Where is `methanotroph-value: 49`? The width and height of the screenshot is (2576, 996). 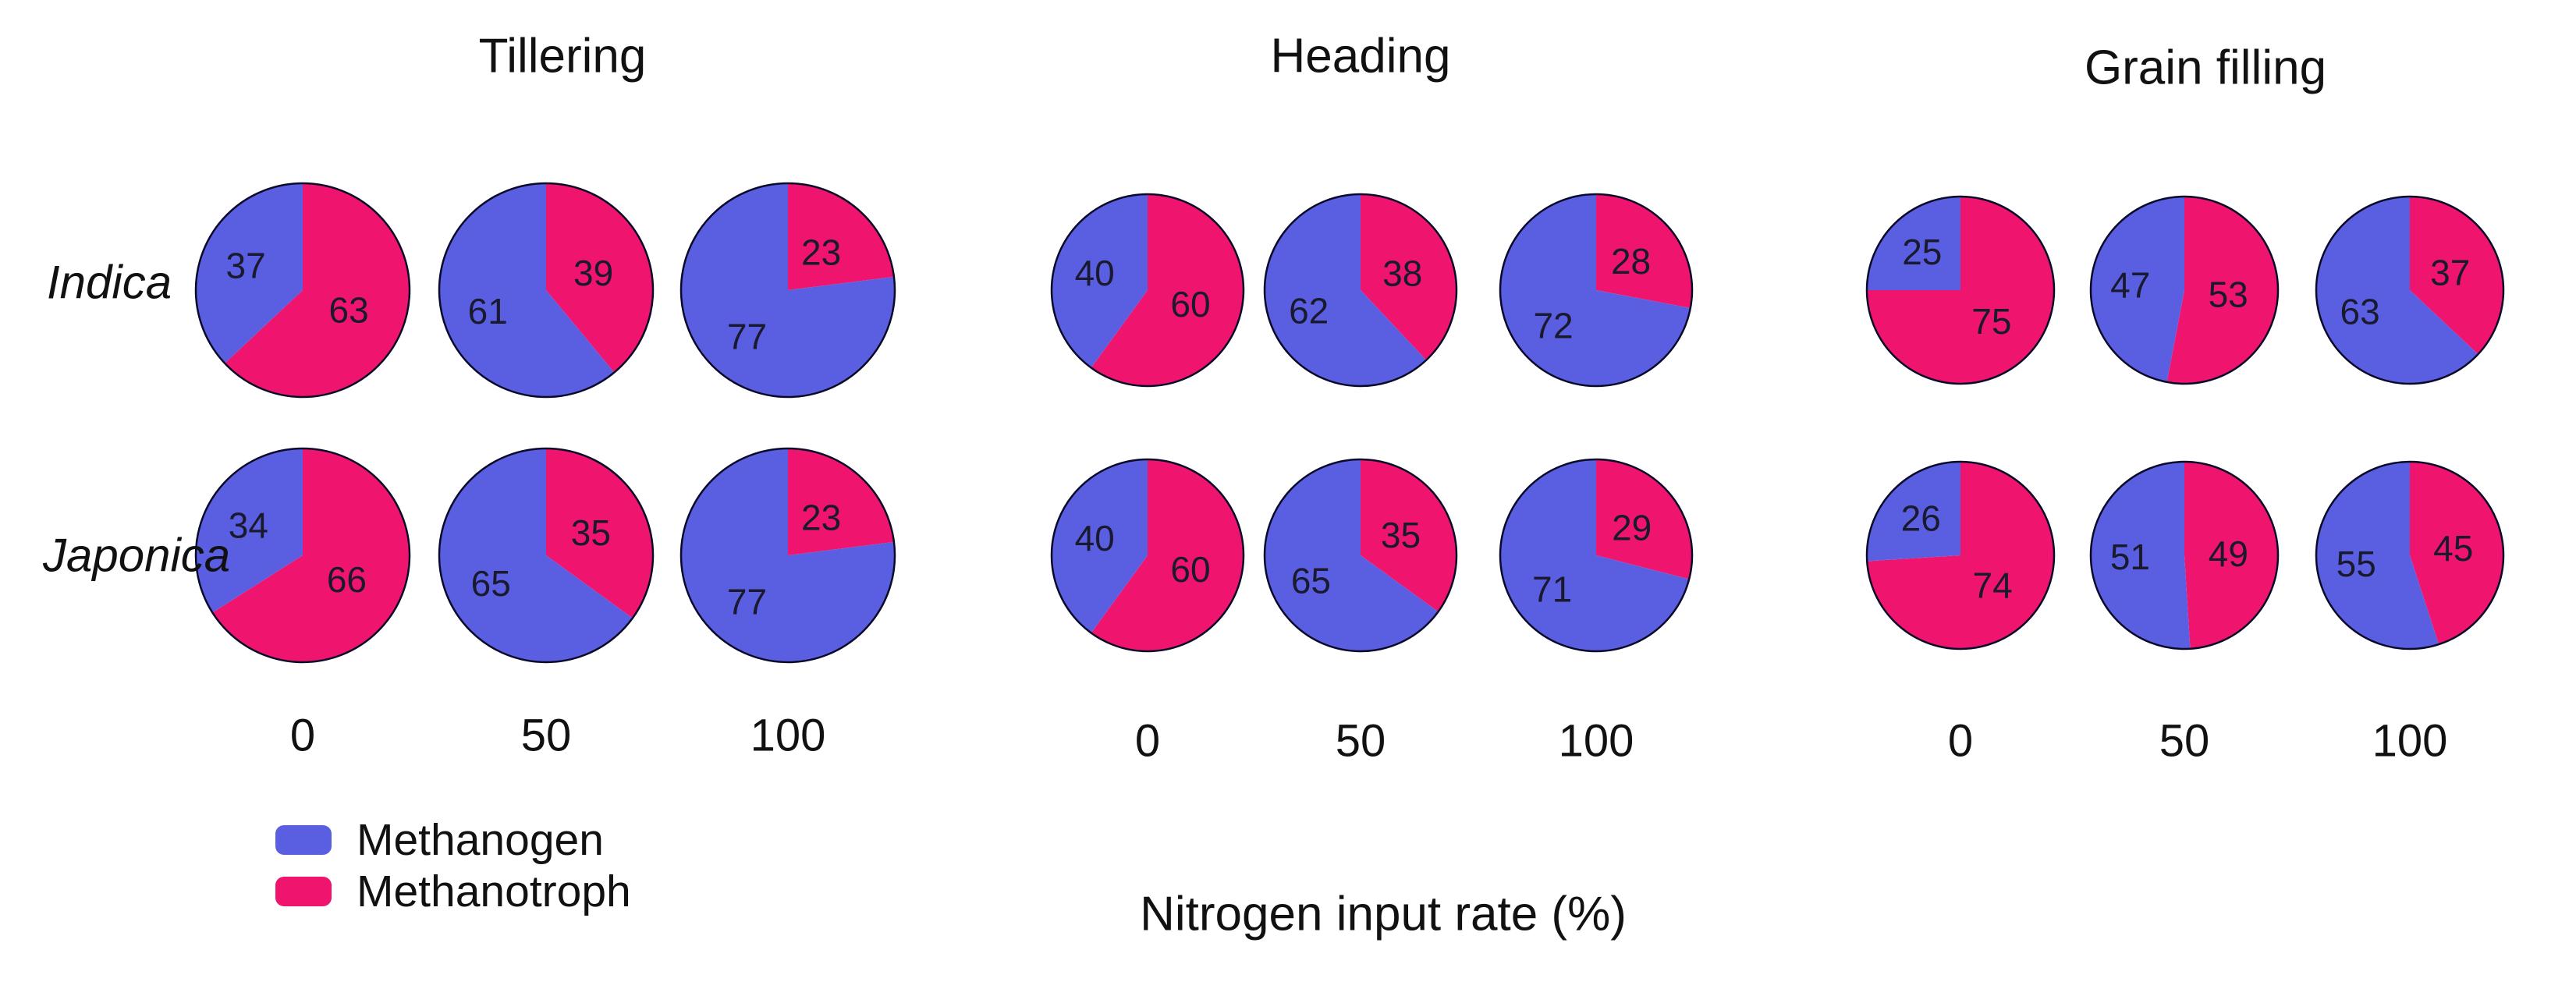
methanotroph-value: 49 is located at coordinates (2228, 553).